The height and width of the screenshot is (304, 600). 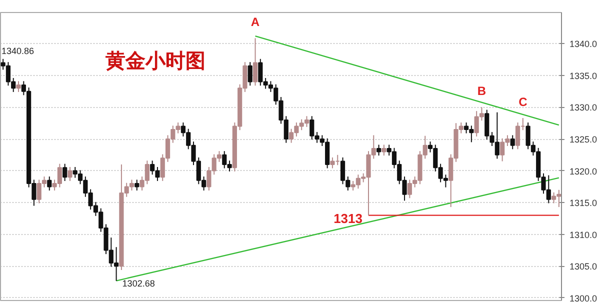 I want to click on y-tick-label: 1340.0, so click(x=584, y=44).